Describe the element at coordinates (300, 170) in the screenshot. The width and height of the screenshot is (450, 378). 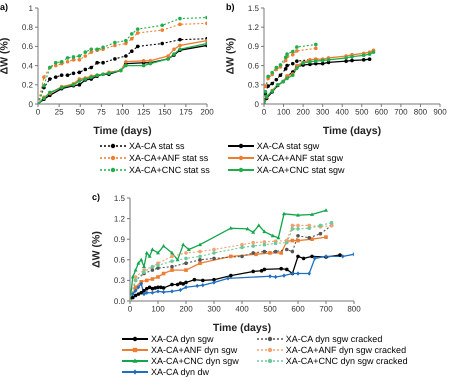
I see `legend-label: XA-CA+CNC stat sgw` at that location.